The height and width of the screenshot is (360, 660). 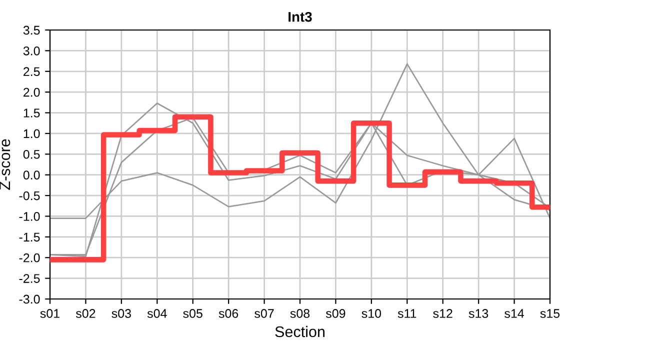 What do you see at coordinates (336, 313) in the screenshot?
I see `x-tick-label: s09` at bounding box center [336, 313].